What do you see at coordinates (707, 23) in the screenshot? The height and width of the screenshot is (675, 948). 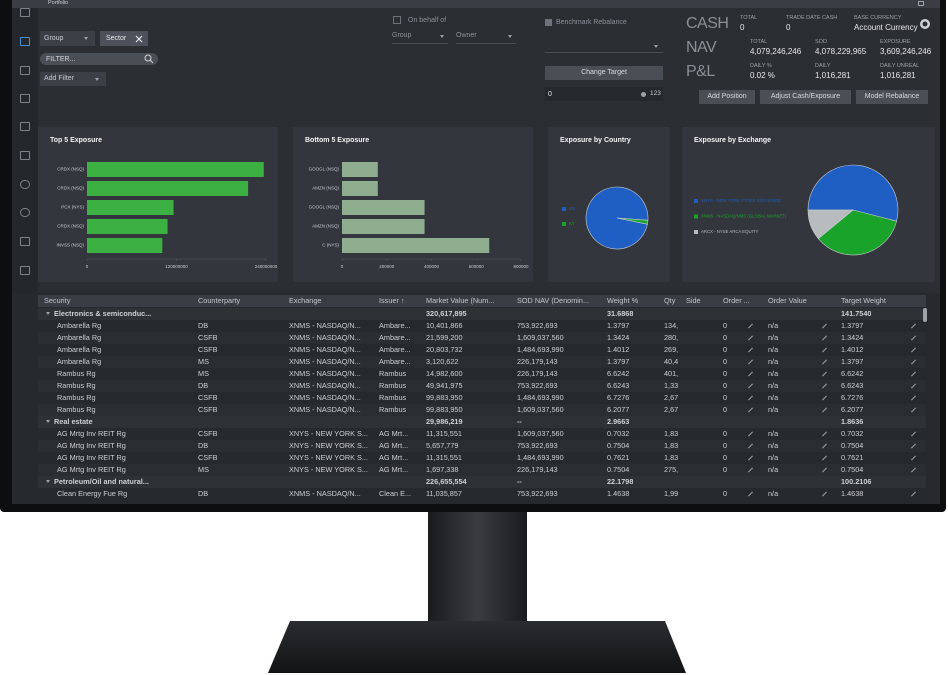 I see `summary-section-label: CASH` at bounding box center [707, 23].